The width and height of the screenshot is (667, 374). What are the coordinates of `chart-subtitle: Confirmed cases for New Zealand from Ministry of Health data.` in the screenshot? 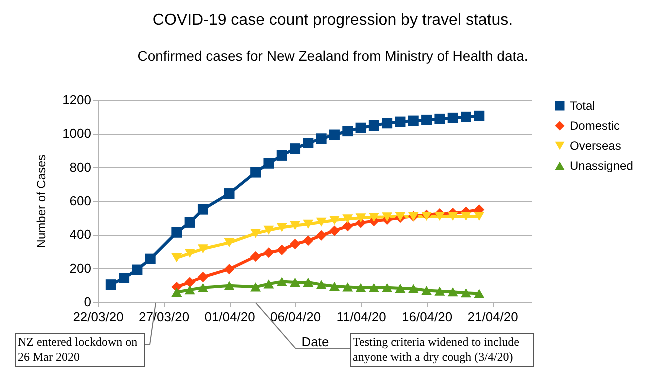 It's located at (333, 56).